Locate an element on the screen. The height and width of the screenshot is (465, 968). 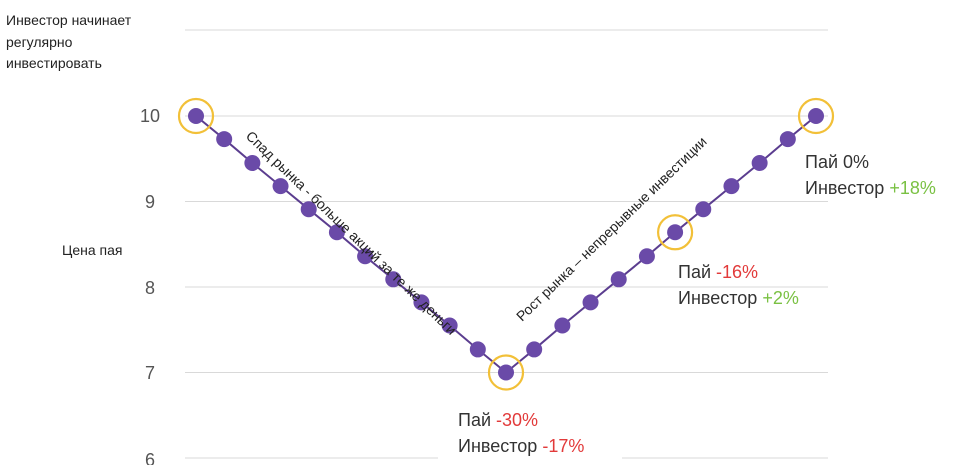
y-tick-label: 7 is located at coordinates (150, 373).